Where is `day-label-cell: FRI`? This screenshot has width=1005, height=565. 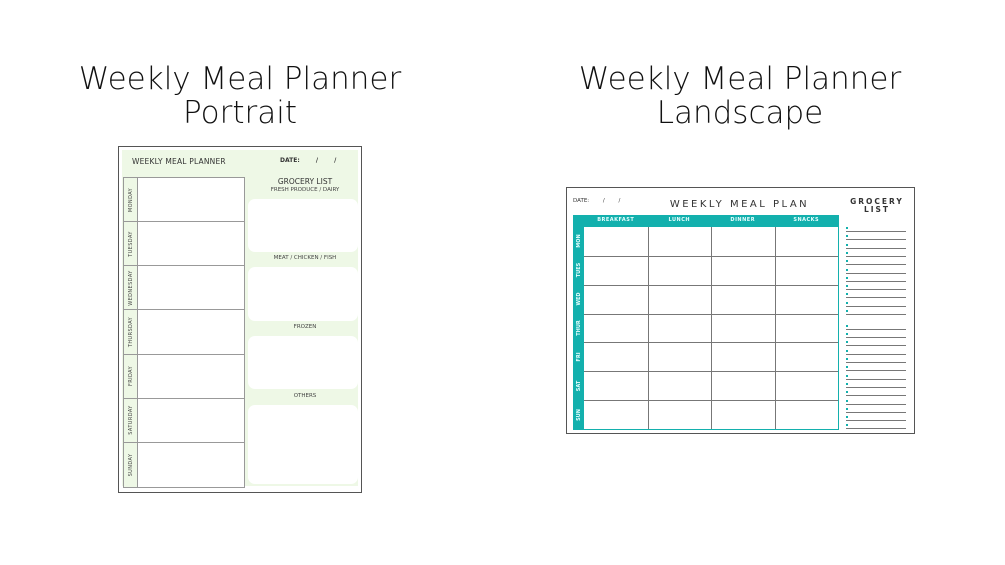 day-label-cell: FRI is located at coordinates (578, 356).